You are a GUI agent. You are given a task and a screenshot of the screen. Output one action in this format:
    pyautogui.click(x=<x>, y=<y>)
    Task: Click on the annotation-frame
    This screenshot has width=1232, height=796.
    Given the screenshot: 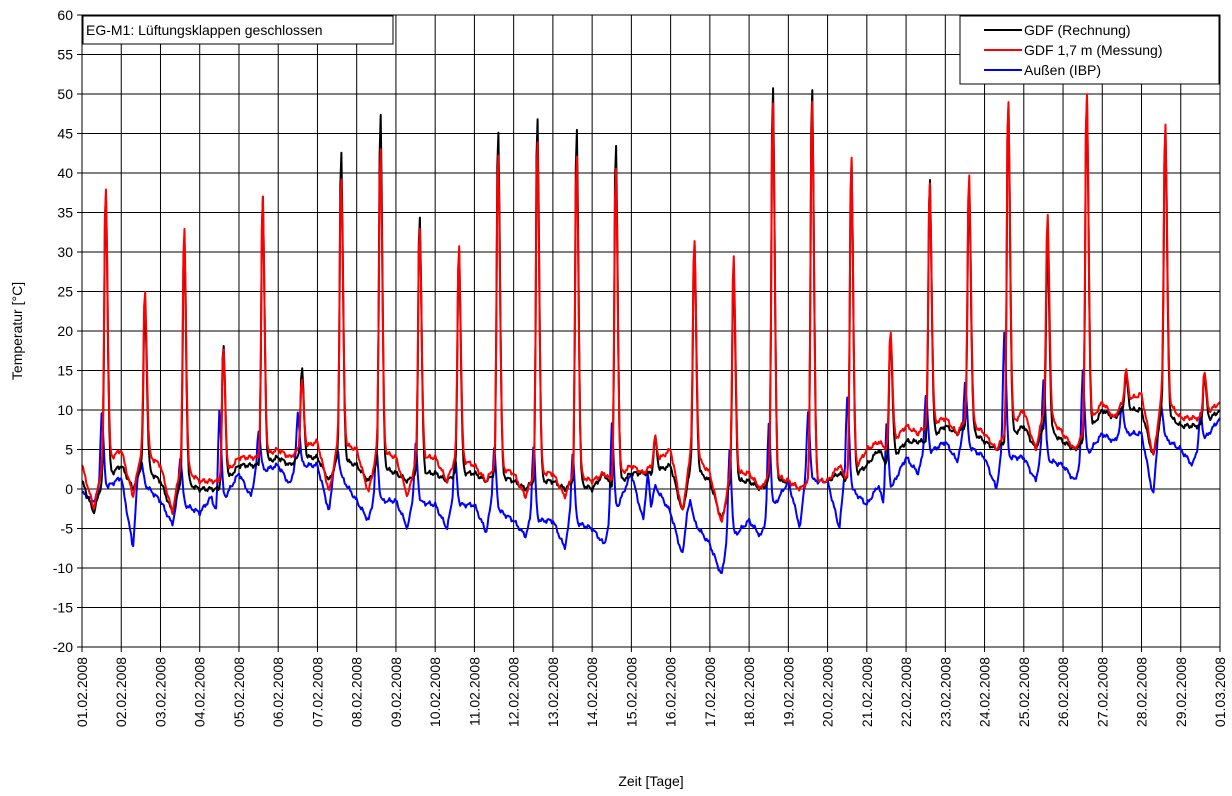 What is the action you would take?
    pyautogui.click(x=238, y=30)
    